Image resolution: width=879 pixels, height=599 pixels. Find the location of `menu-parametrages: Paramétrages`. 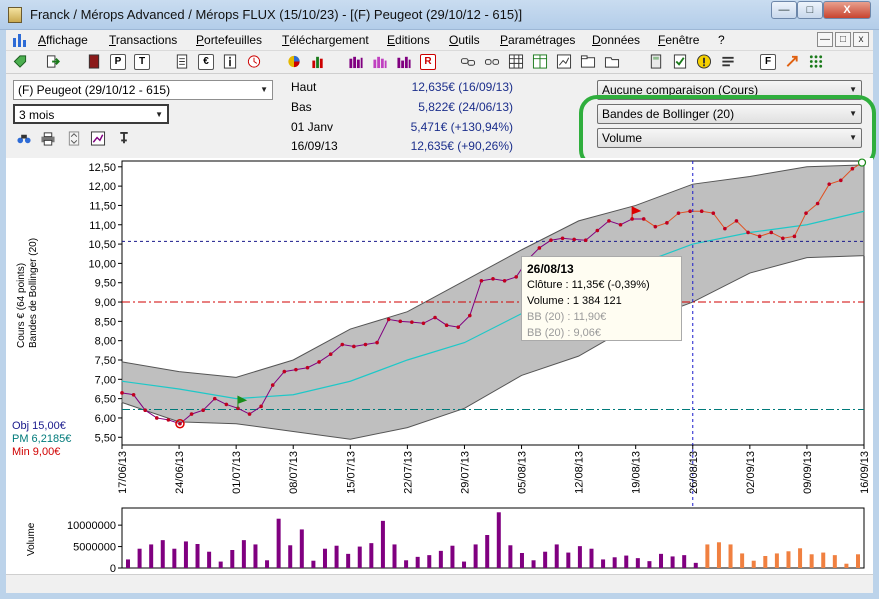

menu-parametrages: Paramétrages is located at coordinates (538, 40).